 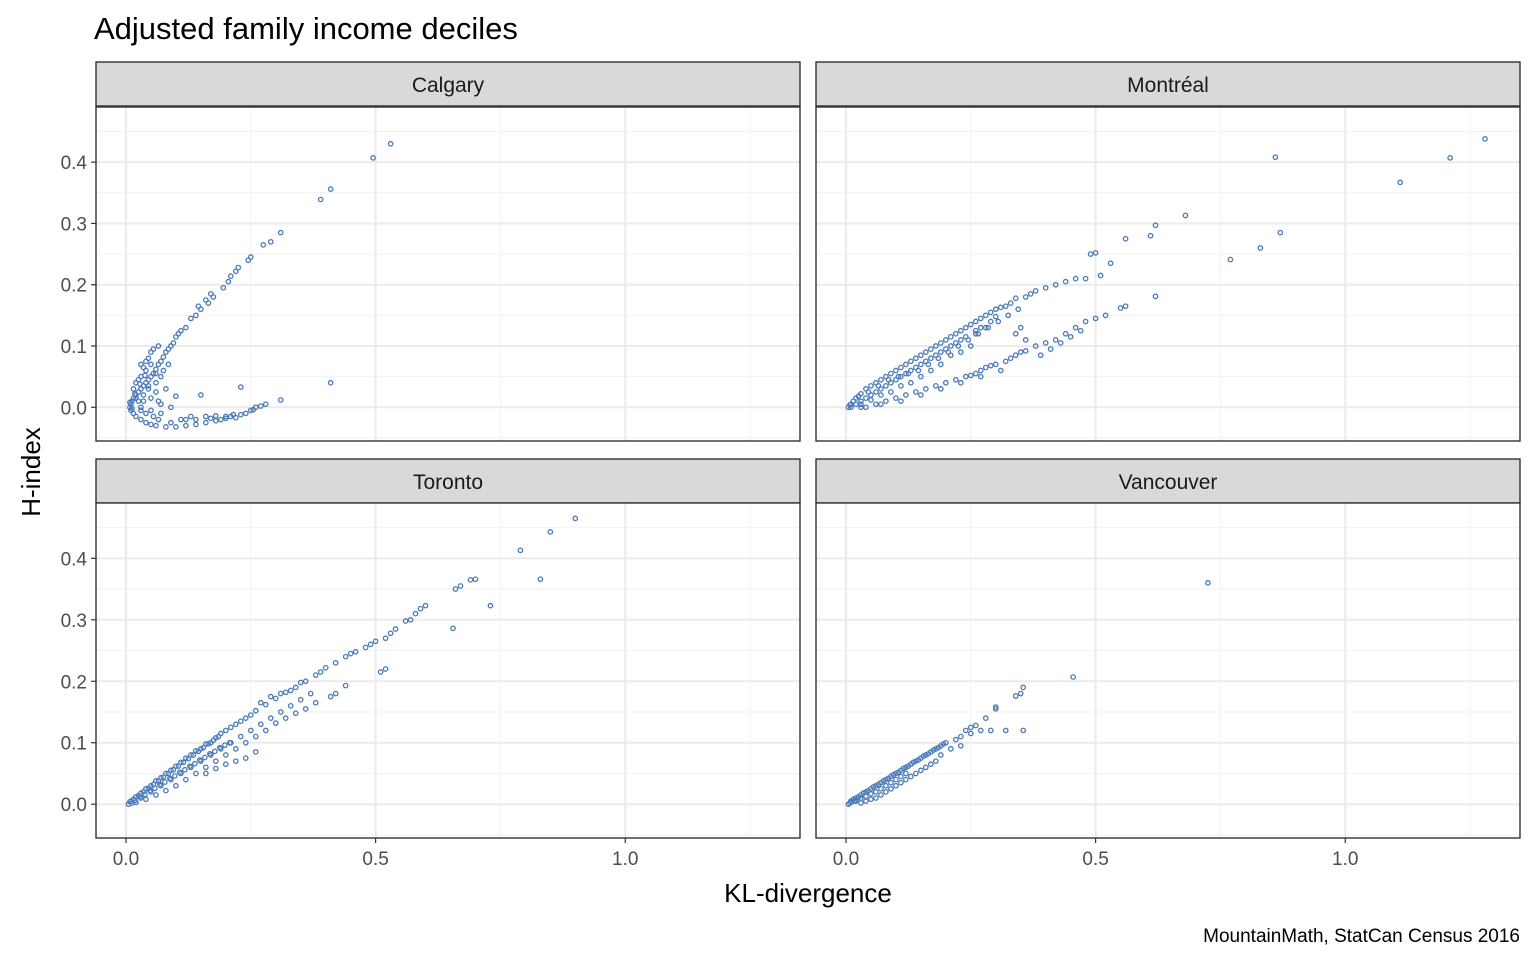 What do you see at coordinates (808, 893) in the screenshot?
I see `x-axis-title: KL-divergence` at bounding box center [808, 893].